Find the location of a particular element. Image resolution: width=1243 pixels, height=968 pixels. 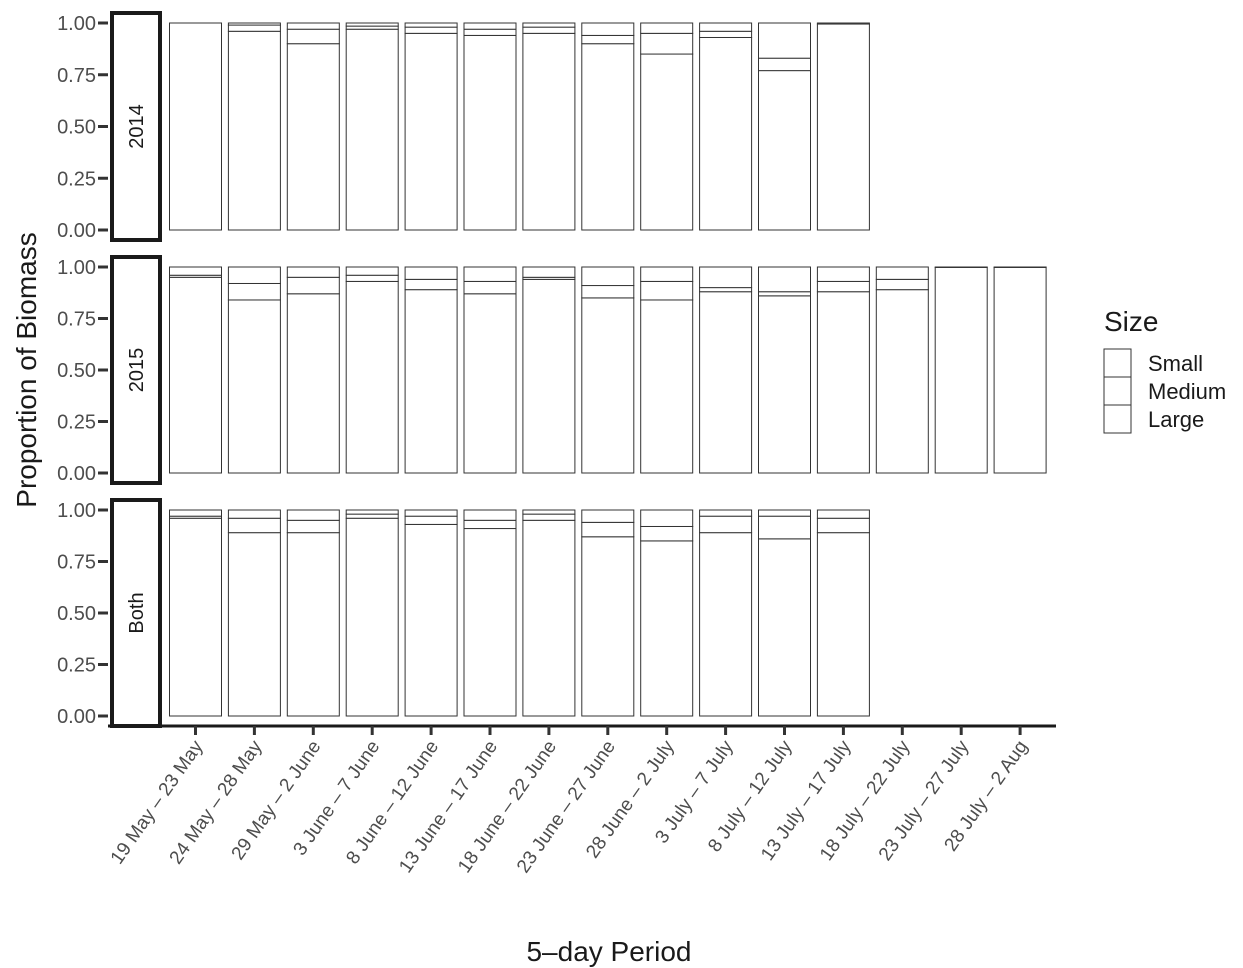

legend-key-small is located at coordinates (1117, 363).